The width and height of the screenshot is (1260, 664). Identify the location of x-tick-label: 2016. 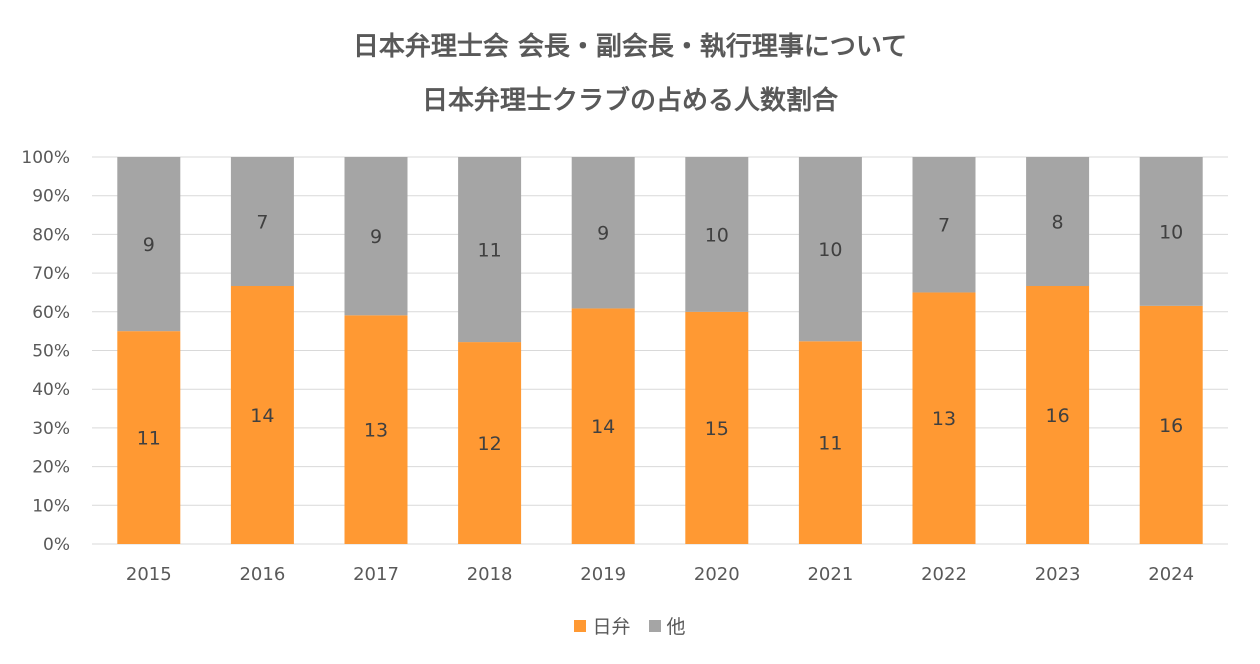
(262, 574).